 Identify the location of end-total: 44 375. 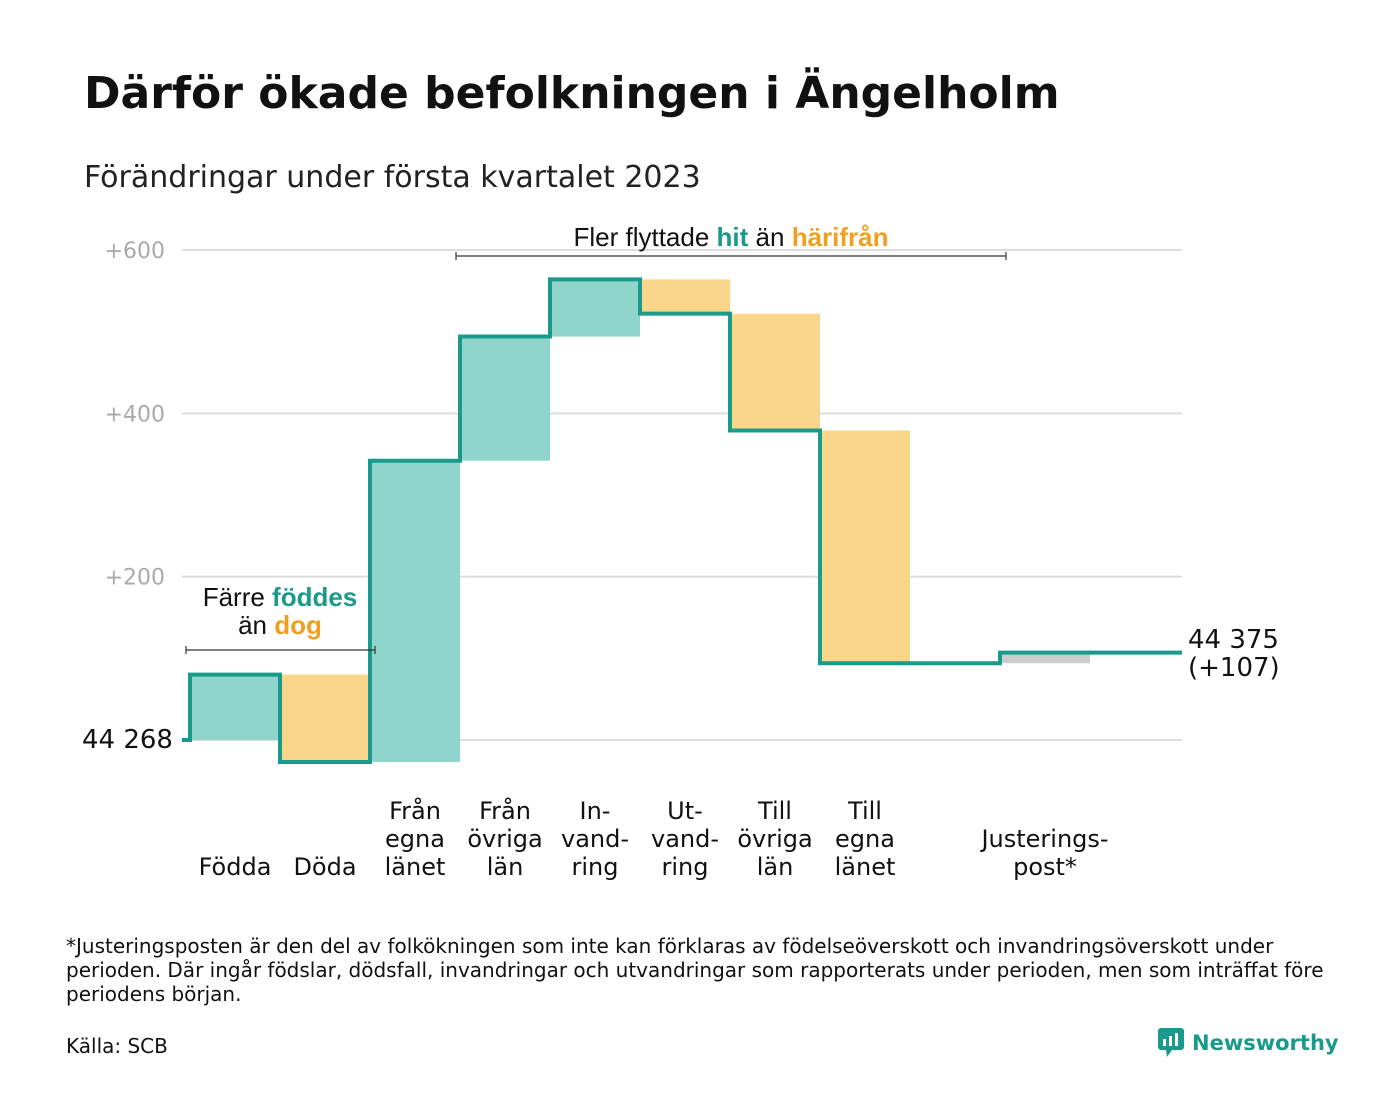
(1233, 640).